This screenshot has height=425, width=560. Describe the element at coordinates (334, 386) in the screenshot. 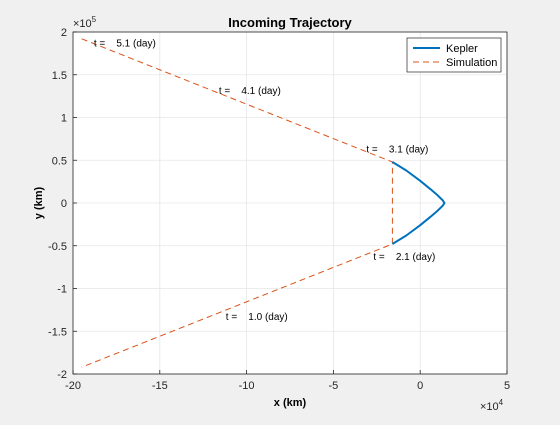

I see `x-tick-label: -5` at that location.